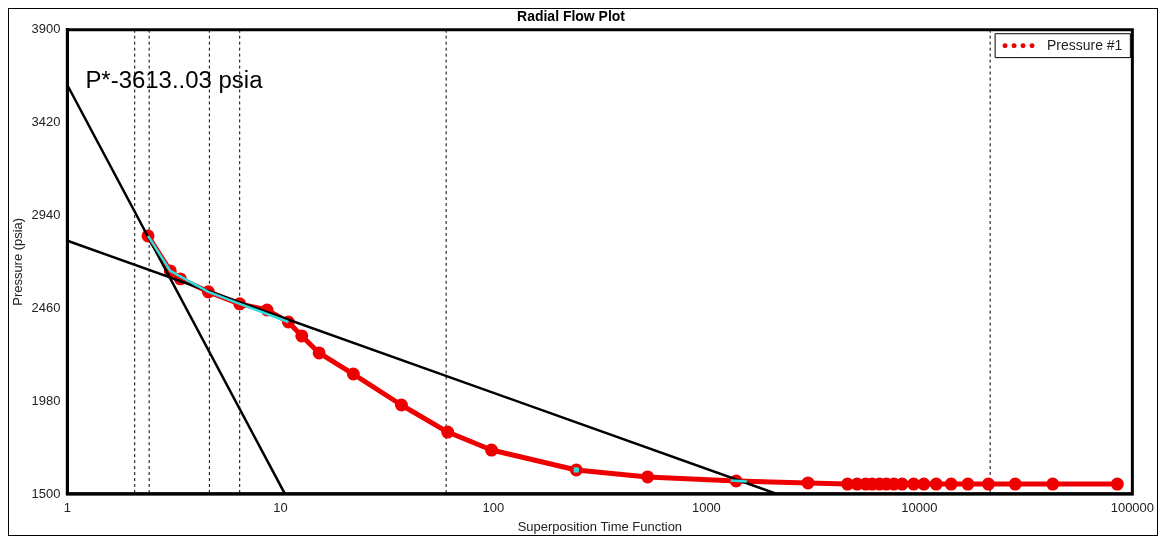  What do you see at coordinates (1085, 44) in the screenshot?
I see `text: Pressure #1` at bounding box center [1085, 44].